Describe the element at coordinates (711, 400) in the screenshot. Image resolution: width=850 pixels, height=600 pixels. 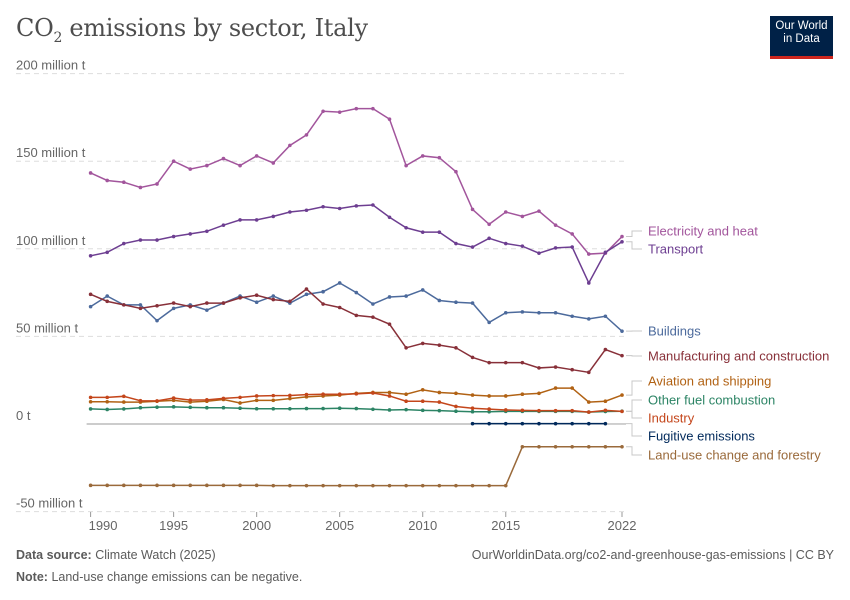
I see `series-label: Other fuel combustion` at that location.